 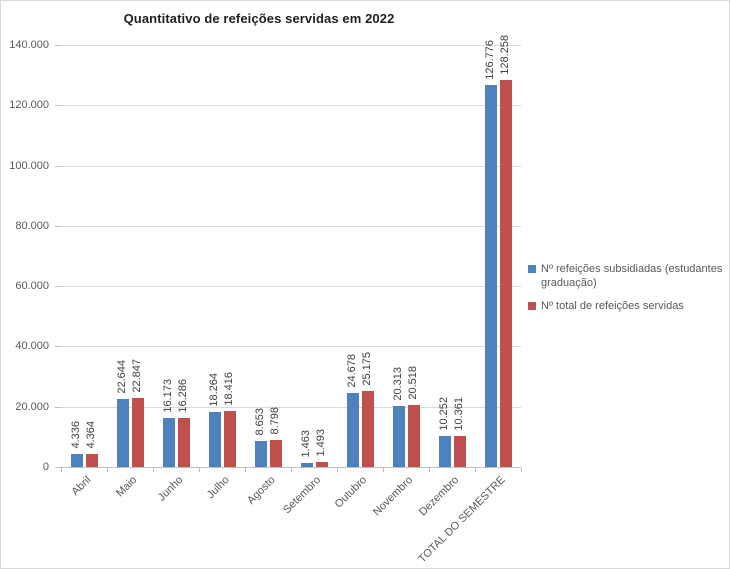 I want to click on category-label: Abril, so click(x=81, y=486).